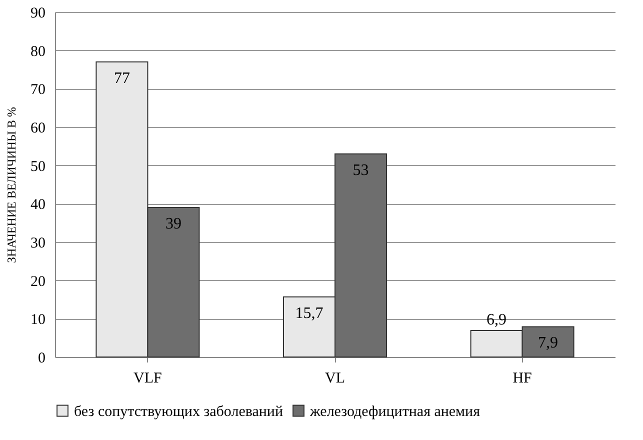 The width and height of the screenshot is (643, 440). What do you see at coordinates (394, 412) in the screenshot?
I see `legend-label: железодефицитная анемия` at bounding box center [394, 412].